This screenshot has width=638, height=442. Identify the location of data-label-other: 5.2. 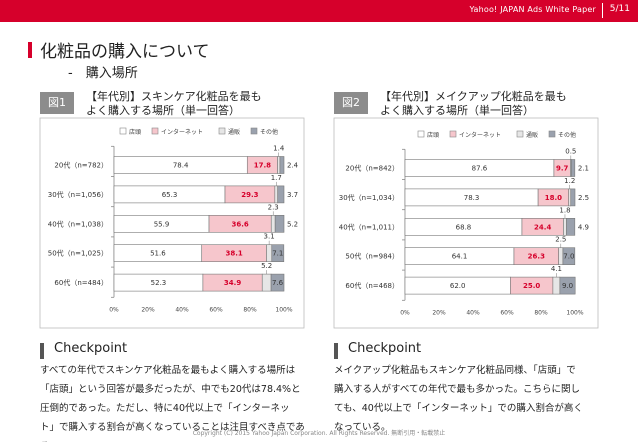
(292, 224).